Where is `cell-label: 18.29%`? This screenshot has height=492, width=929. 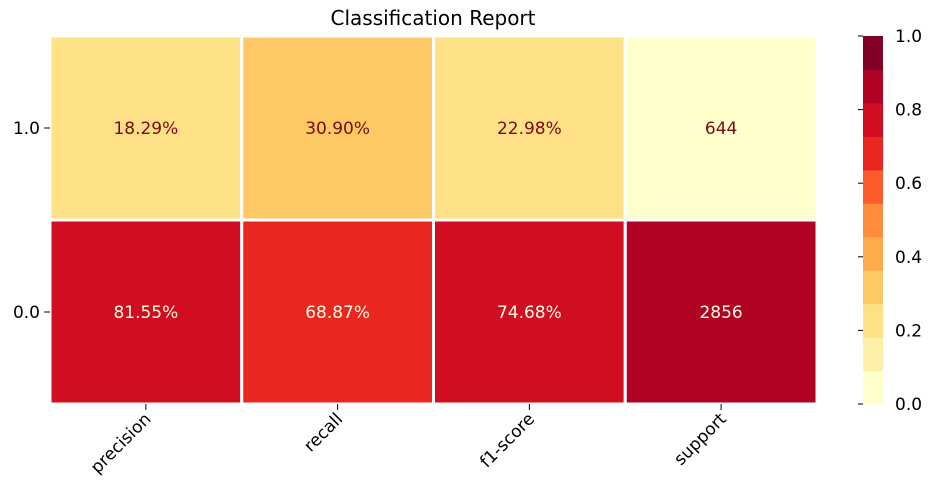
cell-label: 18.29% is located at coordinates (145, 129).